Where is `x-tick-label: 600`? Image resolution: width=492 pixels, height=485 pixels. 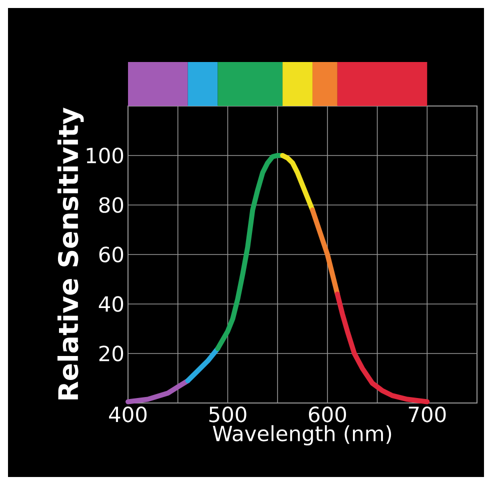 x-tick-label: 600 is located at coordinates (327, 414).